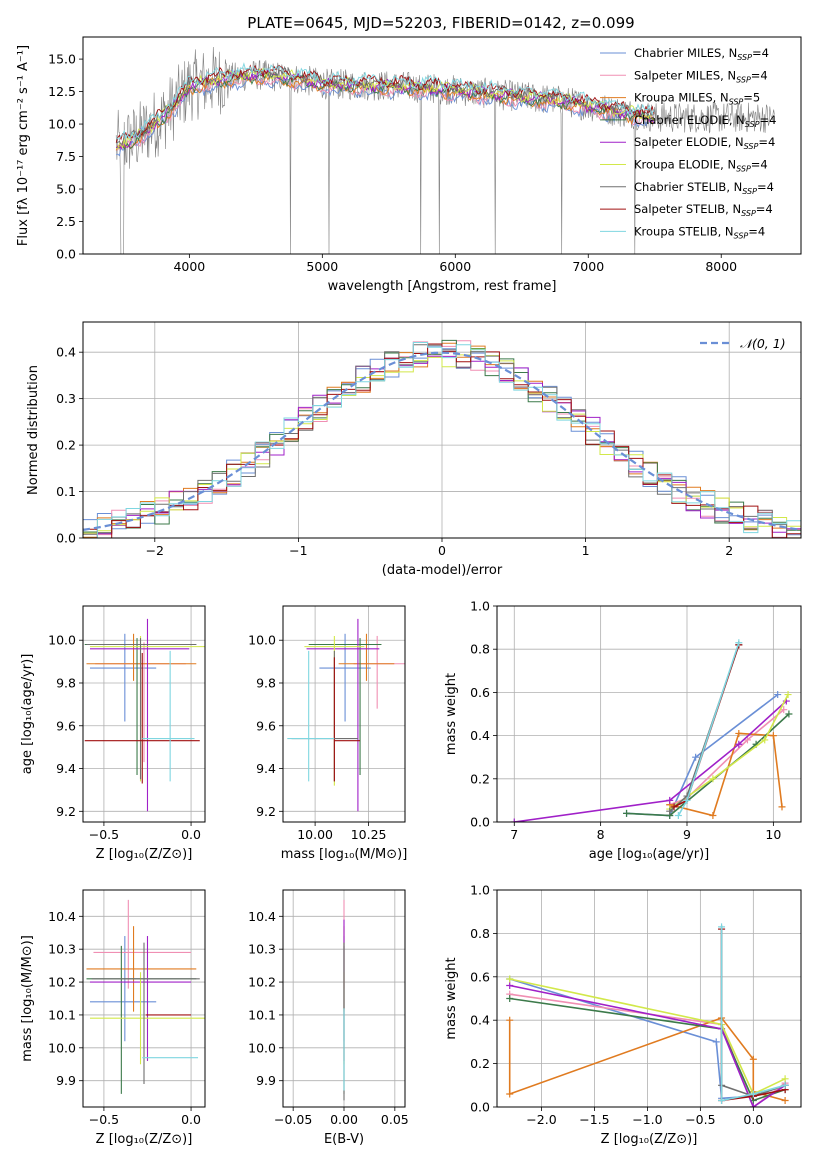 This screenshot has height=1170, width=819. I want to click on spectrum-data-line, so click(445, 150).